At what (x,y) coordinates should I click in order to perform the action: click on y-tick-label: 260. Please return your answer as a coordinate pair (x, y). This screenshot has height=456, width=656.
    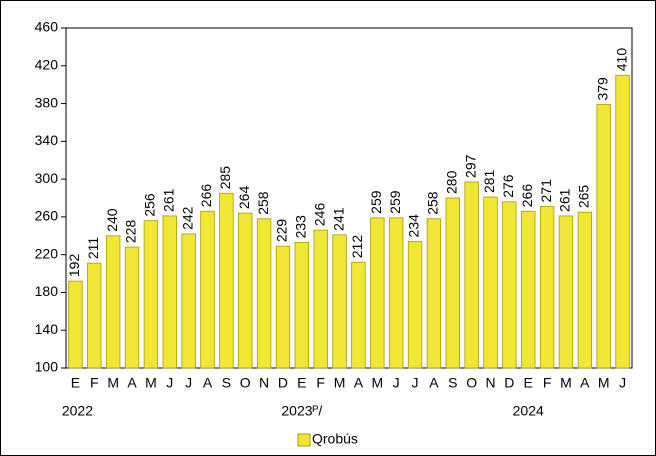
    Looking at the image, I should click on (47, 216).